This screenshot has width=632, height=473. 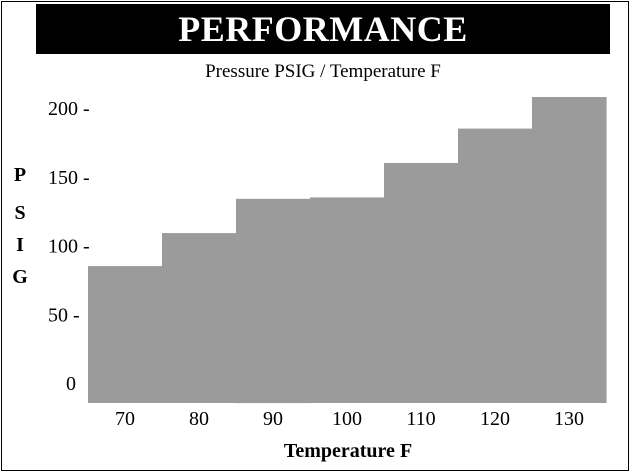 What do you see at coordinates (323, 29) in the screenshot?
I see `chart-title-banner: PERFORMANCE` at bounding box center [323, 29].